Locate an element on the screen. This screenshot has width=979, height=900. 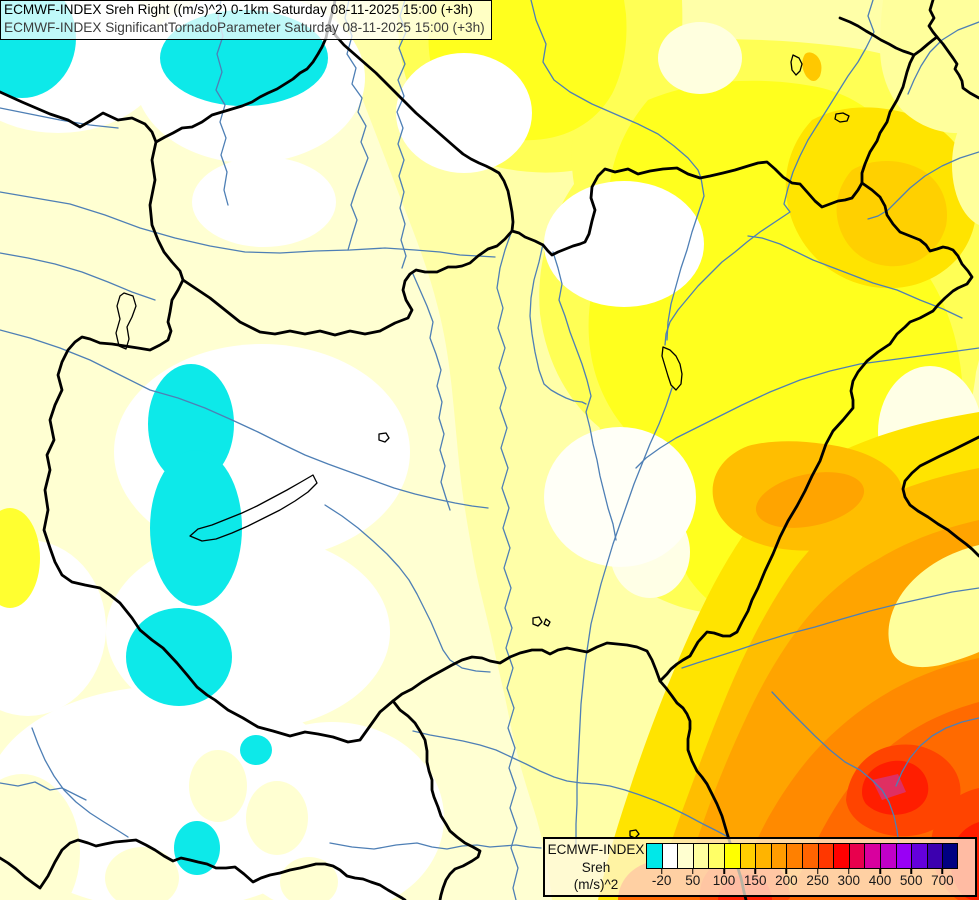
legend-tick-label: 400 is located at coordinates (880, 880).